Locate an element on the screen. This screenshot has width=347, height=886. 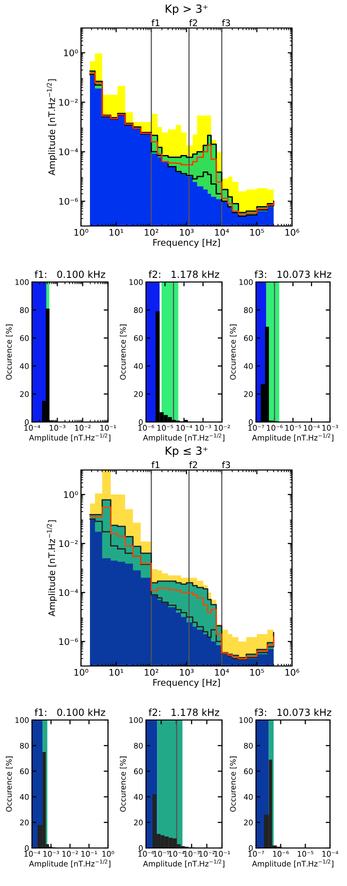
chart-title: Kp > 3⁺ is located at coordinates (187, 10).